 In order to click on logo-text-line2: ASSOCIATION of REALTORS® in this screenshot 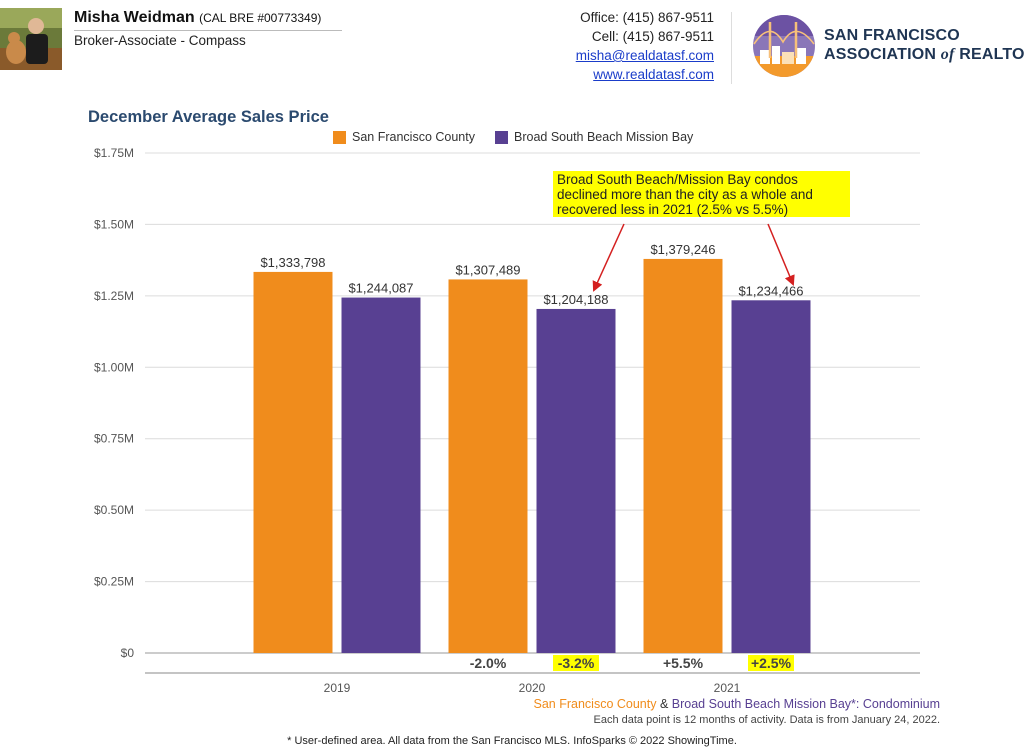, I will do `click(924, 55)`.